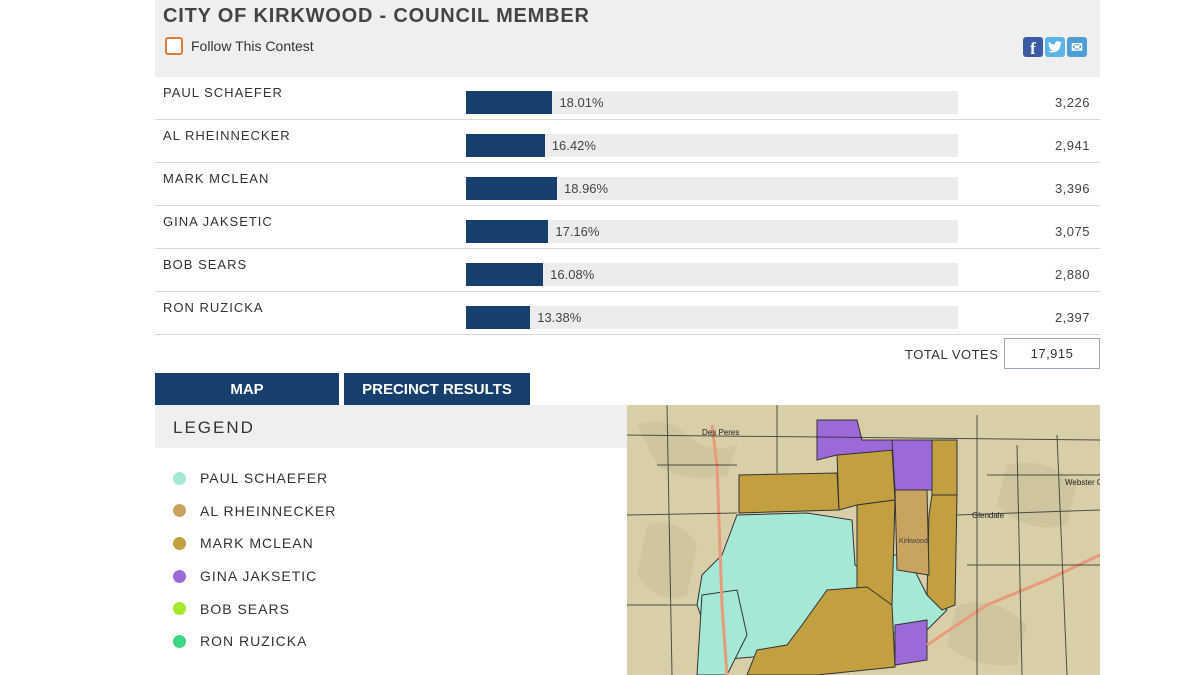  What do you see at coordinates (712, 274) in the screenshot?
I see `vote-bar-track: 16.08%` at bounding box center [712, 274].